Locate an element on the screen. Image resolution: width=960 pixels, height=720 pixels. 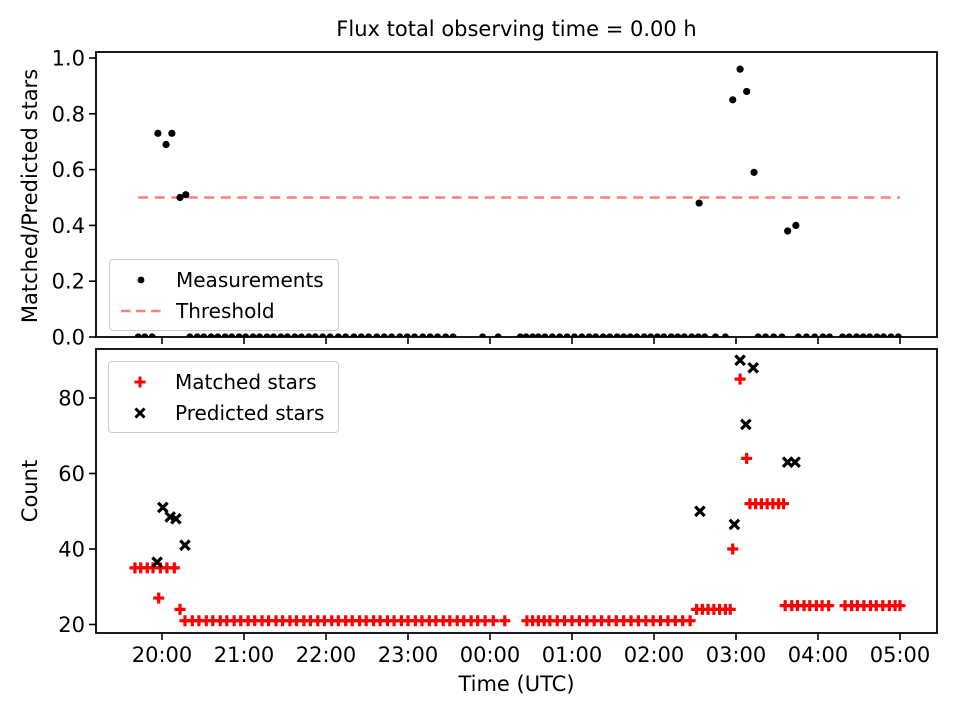
legend-item-matched-stars: Matched stars is located at coordinates (220, 381).